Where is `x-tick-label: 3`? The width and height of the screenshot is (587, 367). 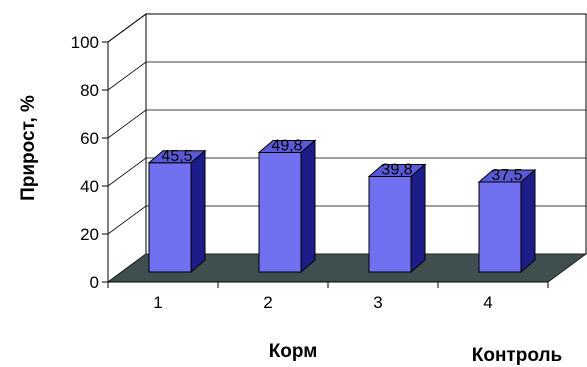
x-tick-label: 3 is located at coordinates (377, 302).